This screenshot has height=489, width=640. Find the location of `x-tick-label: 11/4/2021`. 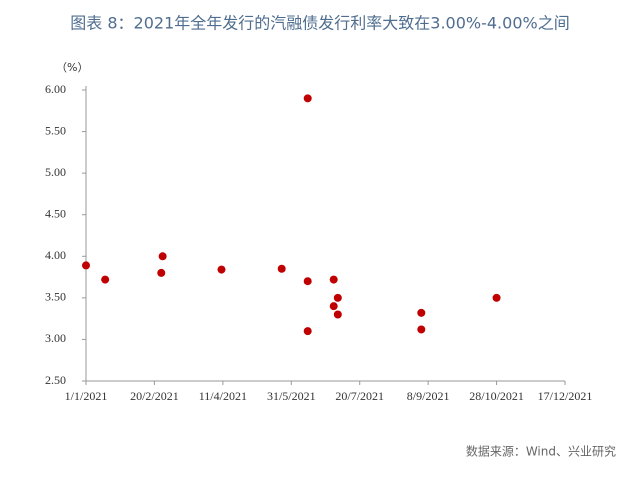

x-tick-label: 11/4/2021 is located at coordinates (223, 396).